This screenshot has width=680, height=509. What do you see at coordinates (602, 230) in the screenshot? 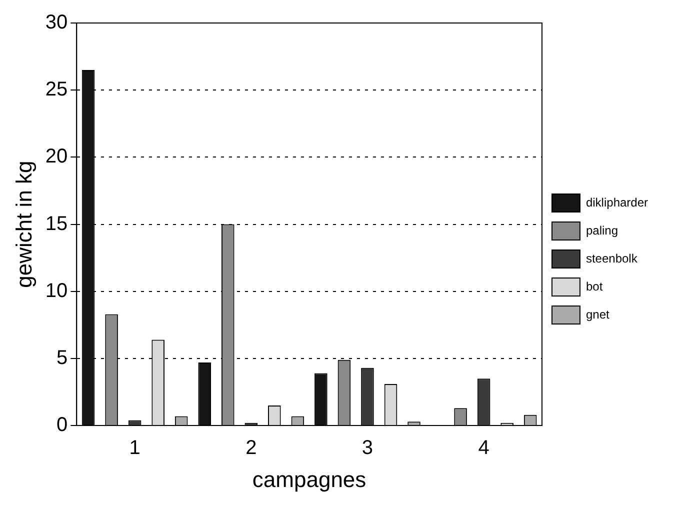
I see `legend-label: paling` at bounding box center [602, 230].